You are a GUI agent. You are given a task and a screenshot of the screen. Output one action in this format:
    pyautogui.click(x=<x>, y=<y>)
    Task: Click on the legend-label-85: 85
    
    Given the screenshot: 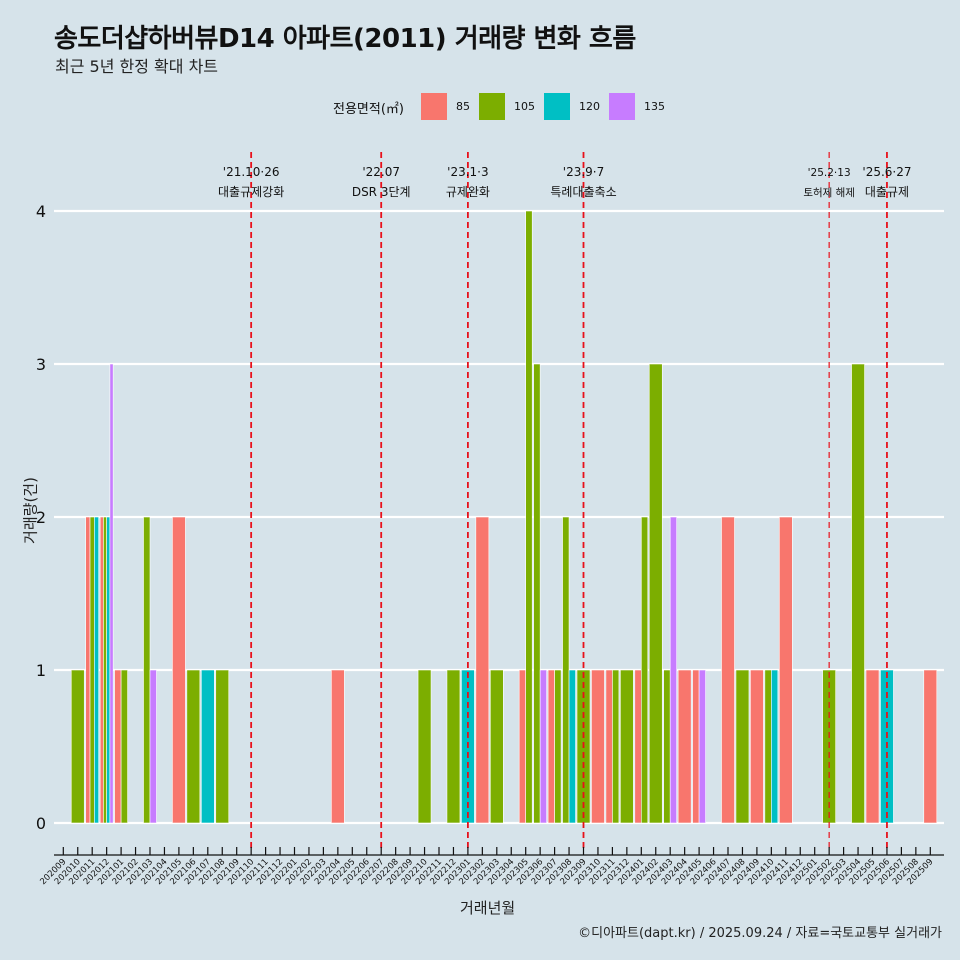 What is the action you would take?
    pyautogui.click(x=463, y=106)
    